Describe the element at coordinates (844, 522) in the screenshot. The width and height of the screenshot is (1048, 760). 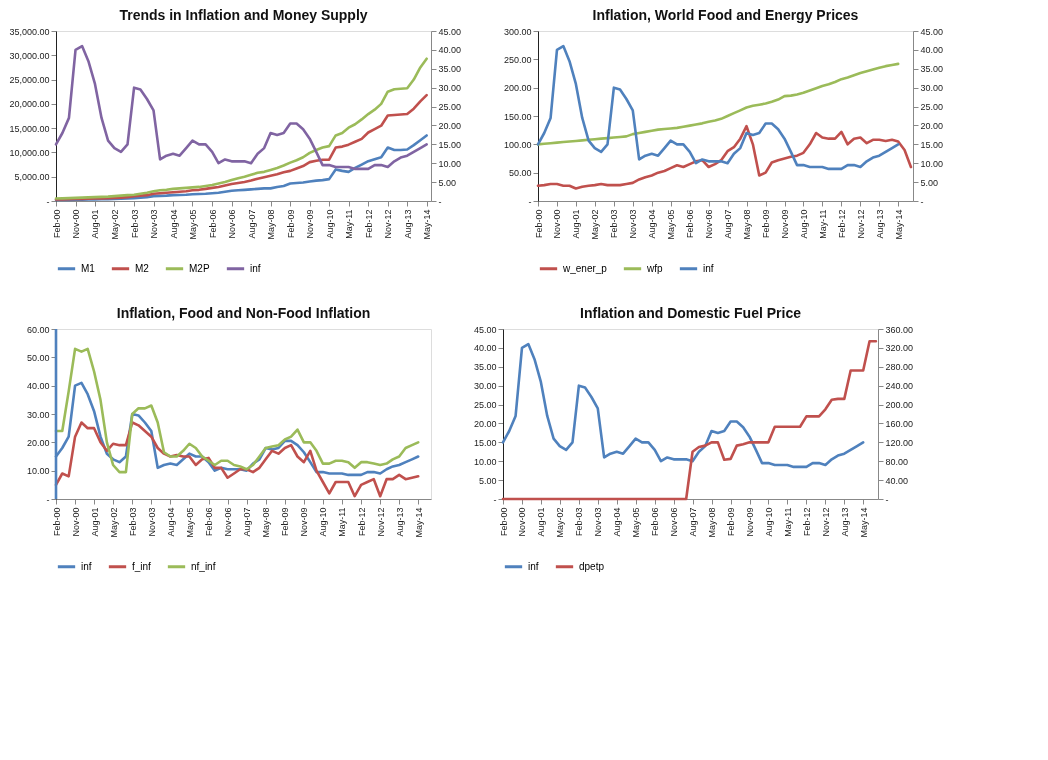
I see `x-tick-label: Aug-13` at that location.